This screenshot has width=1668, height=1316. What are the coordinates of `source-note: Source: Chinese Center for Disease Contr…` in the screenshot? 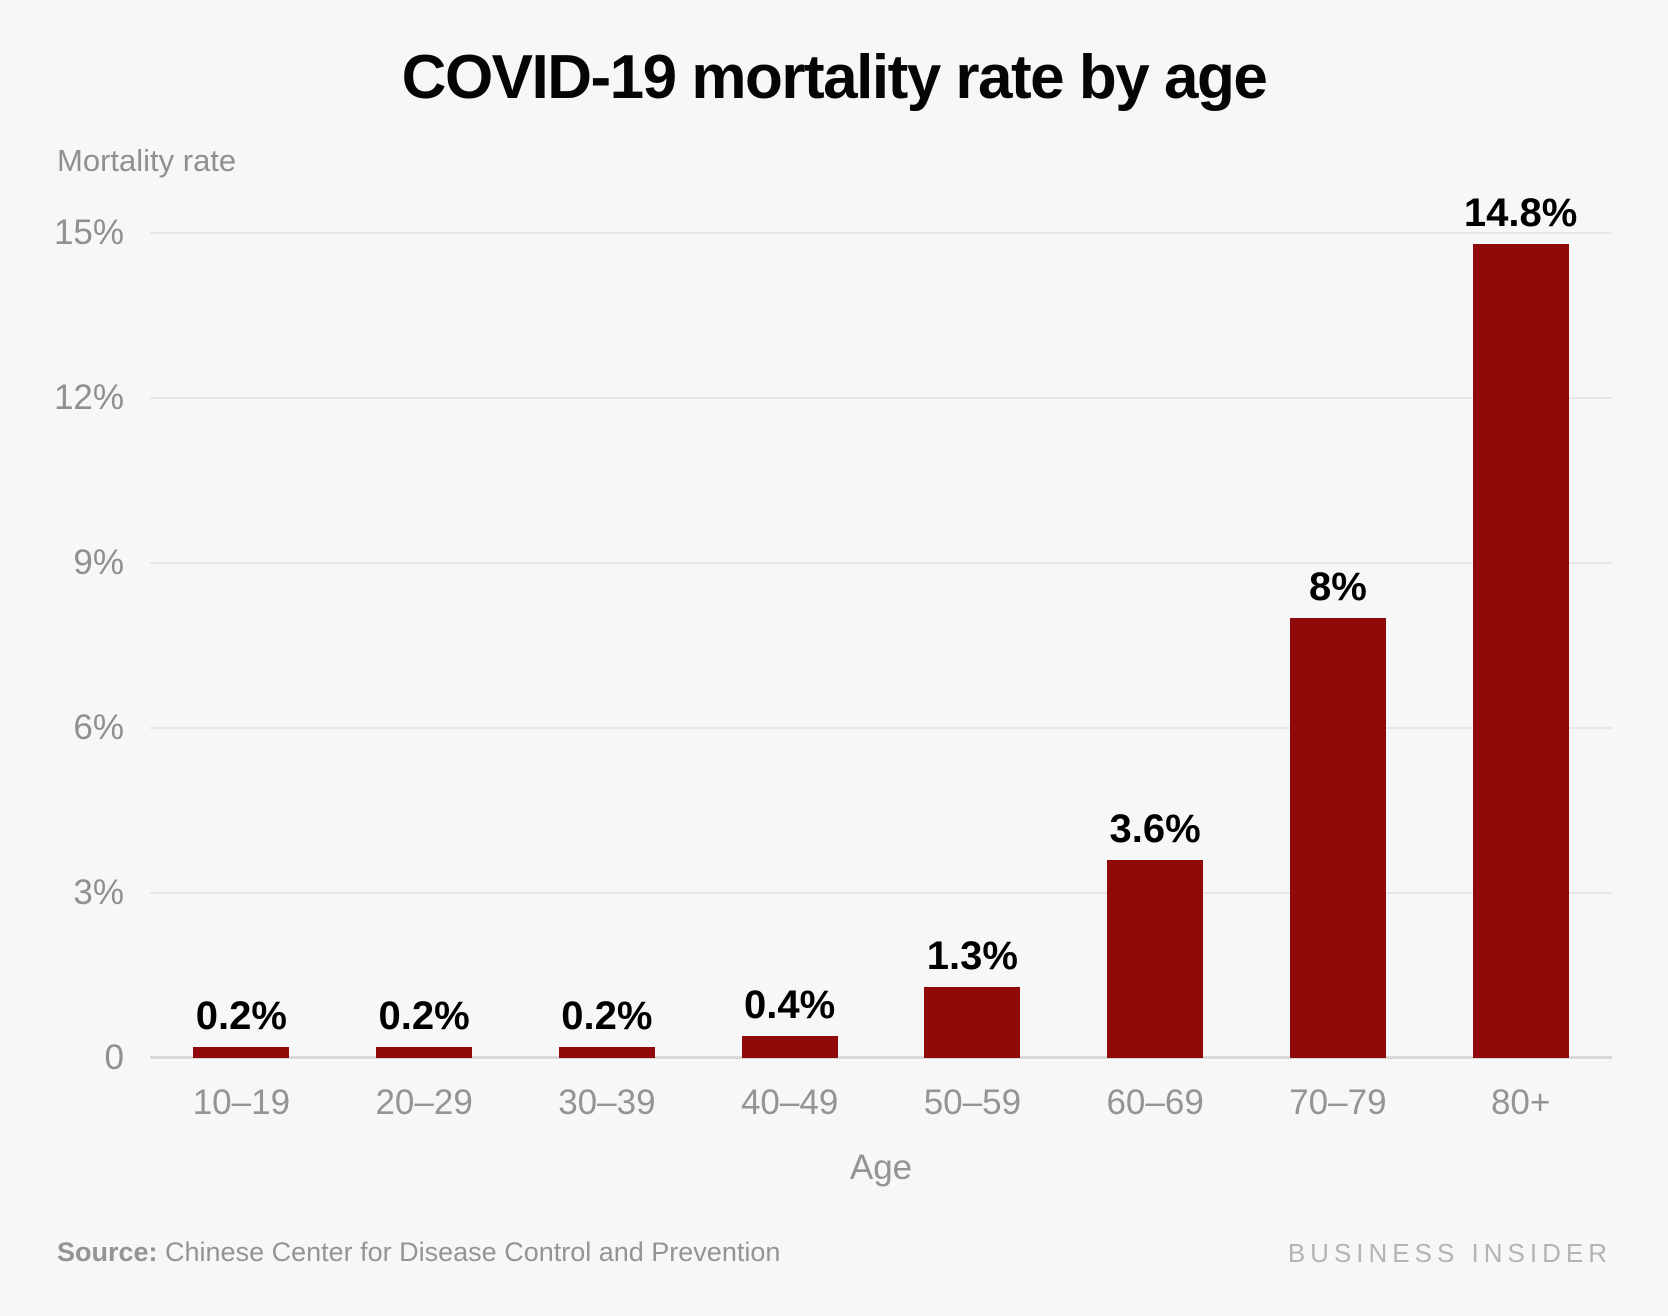 It's located at (418, 1252).